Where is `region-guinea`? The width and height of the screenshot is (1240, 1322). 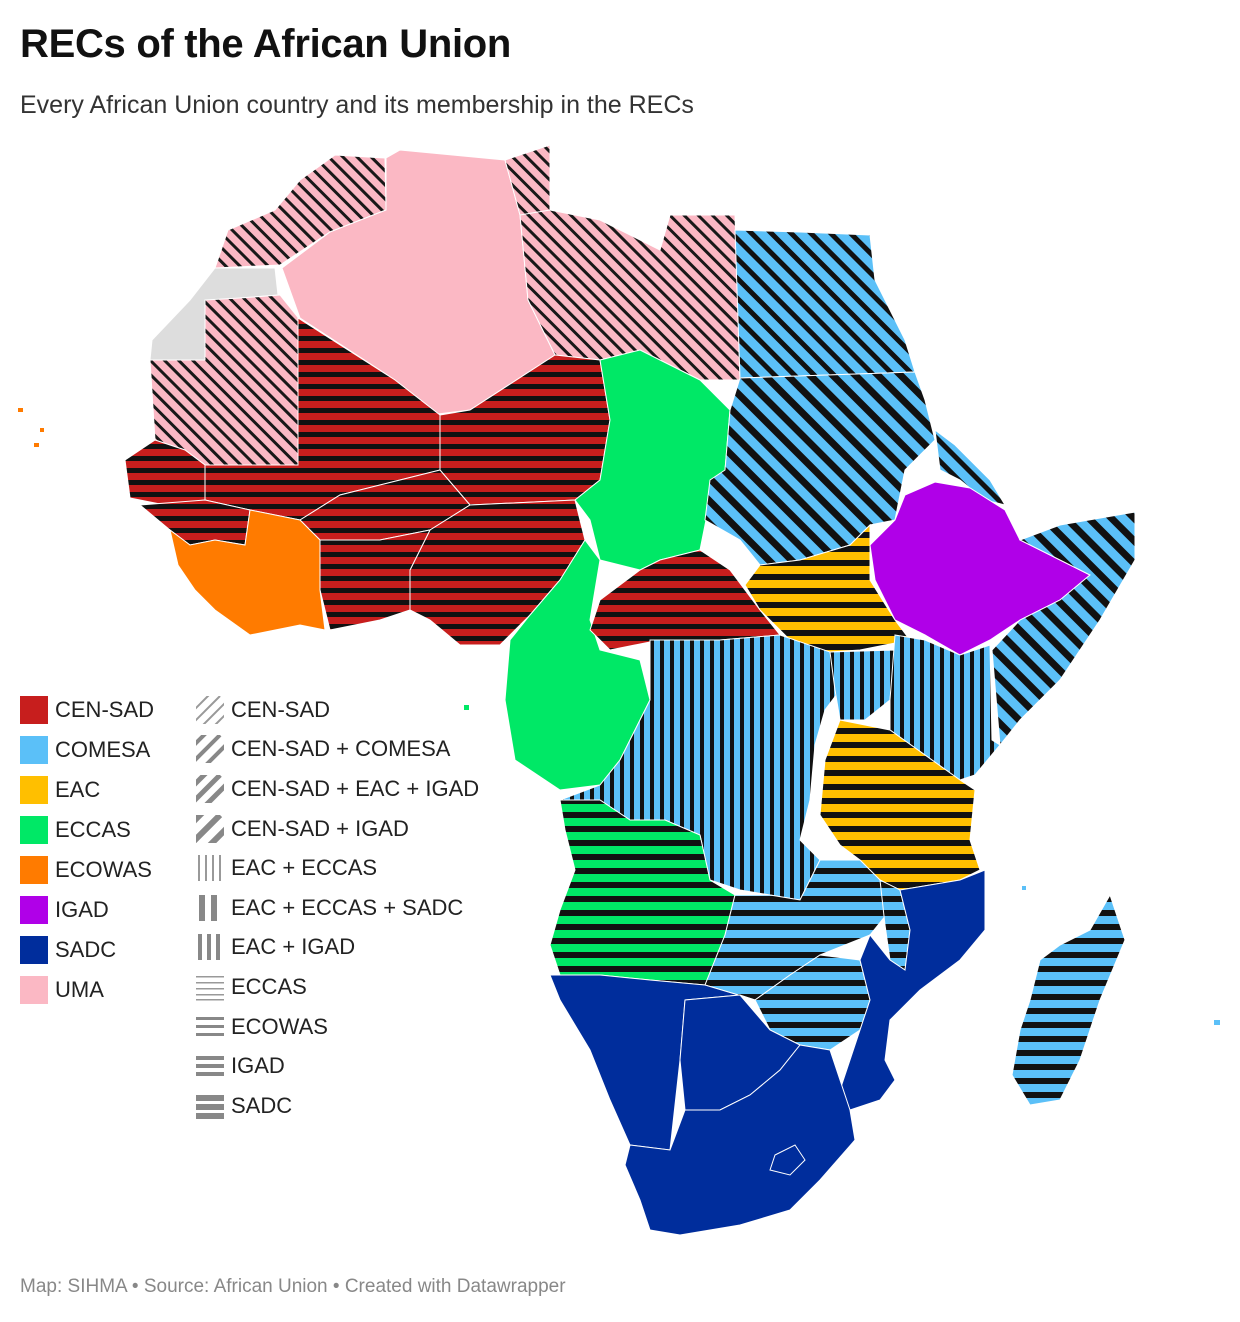
region-guinea is located at coordinates (194, 522).